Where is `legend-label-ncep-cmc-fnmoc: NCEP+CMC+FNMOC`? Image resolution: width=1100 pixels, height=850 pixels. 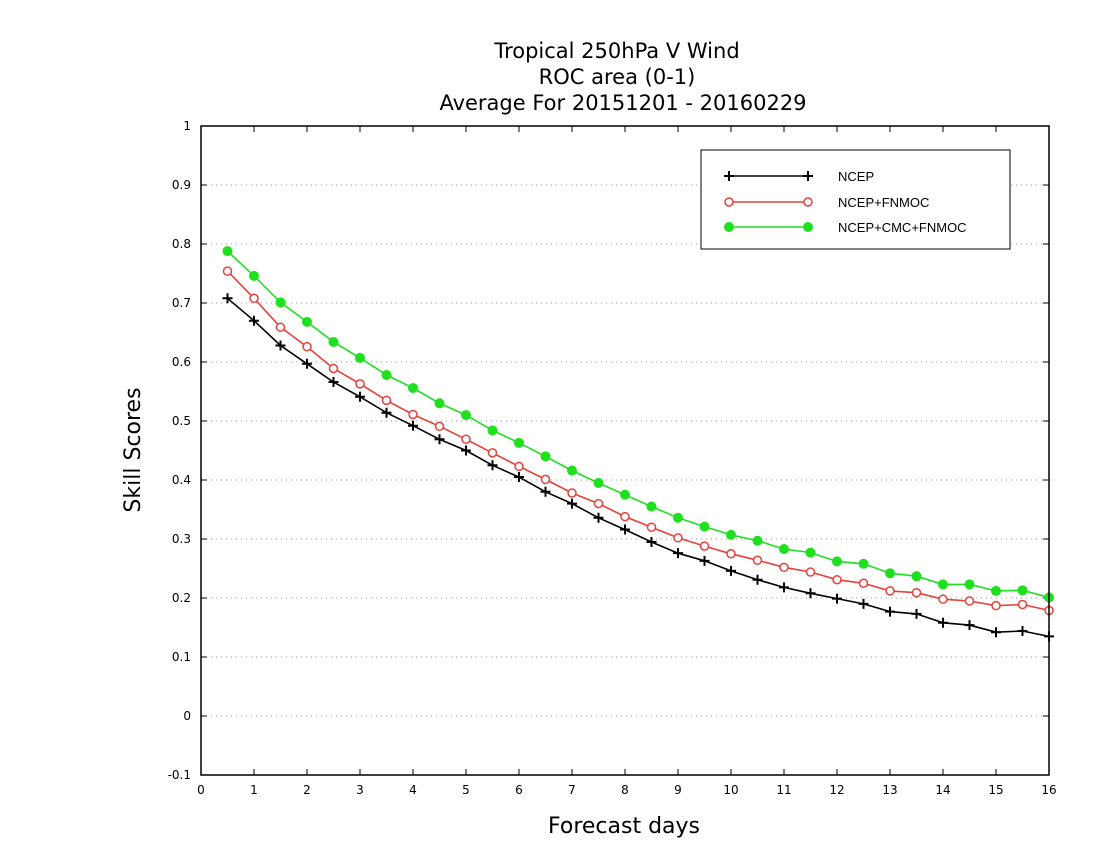 legend-label-ncep-cmc-fnmoc: NCEP+CMC+FNMOC is located at coordinates (902, 227).